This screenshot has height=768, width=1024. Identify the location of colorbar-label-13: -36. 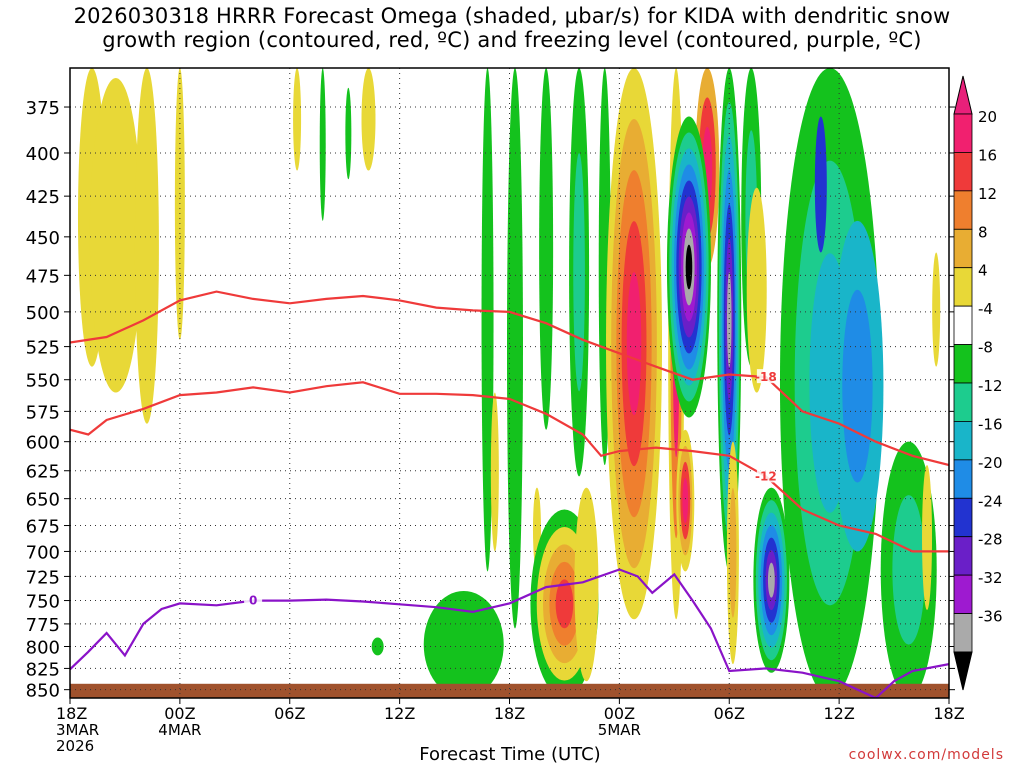
(990, 617).